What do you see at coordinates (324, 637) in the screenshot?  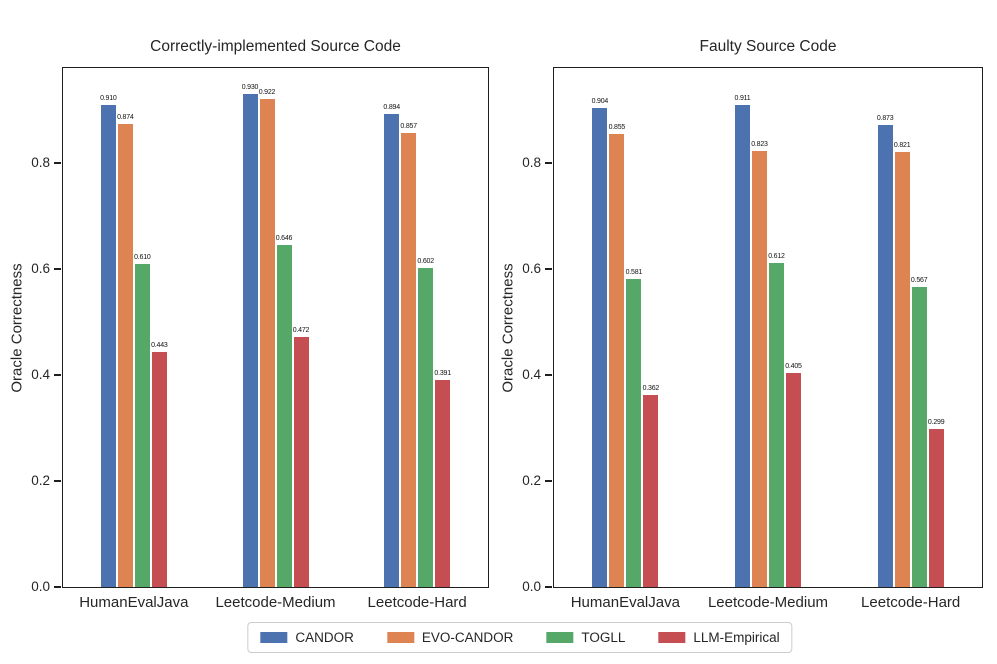 I see `legend-label: CANDOR` at bounding box center [324, 637].